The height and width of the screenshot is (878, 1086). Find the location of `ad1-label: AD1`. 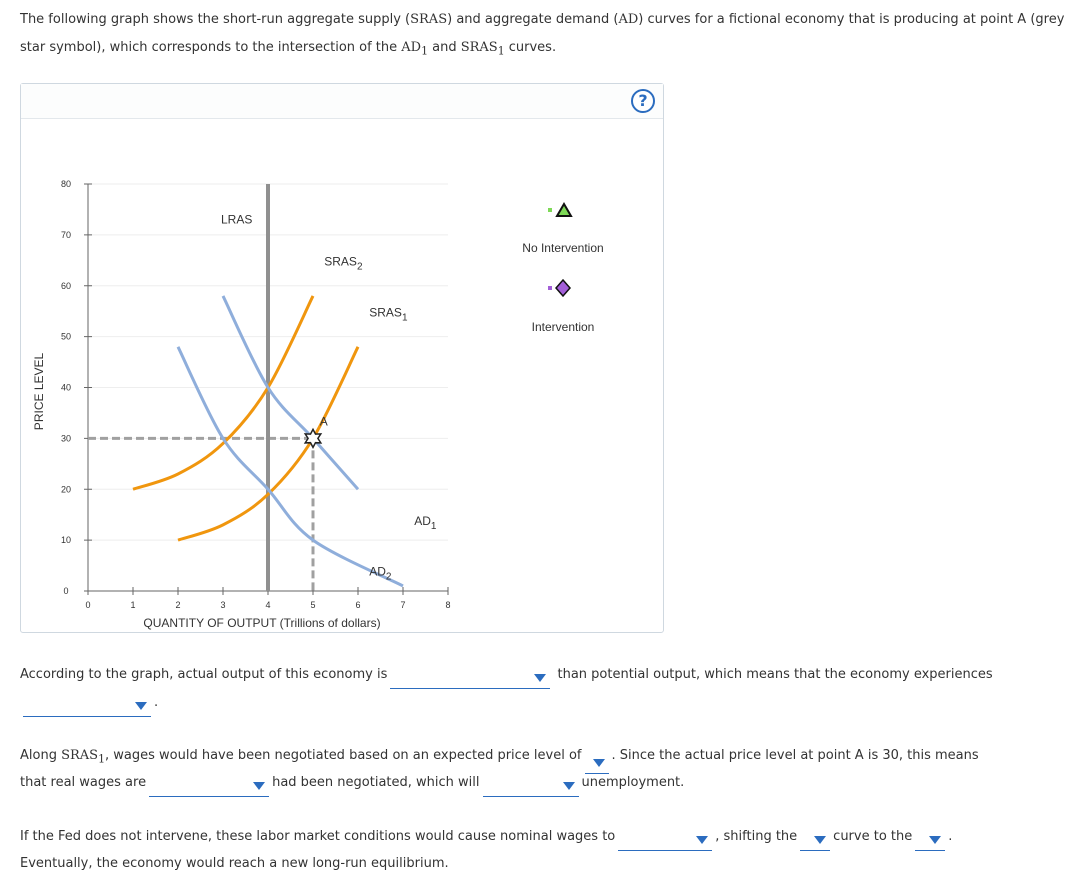

ad1-label: AD1 is located at coordinates (425, 523).